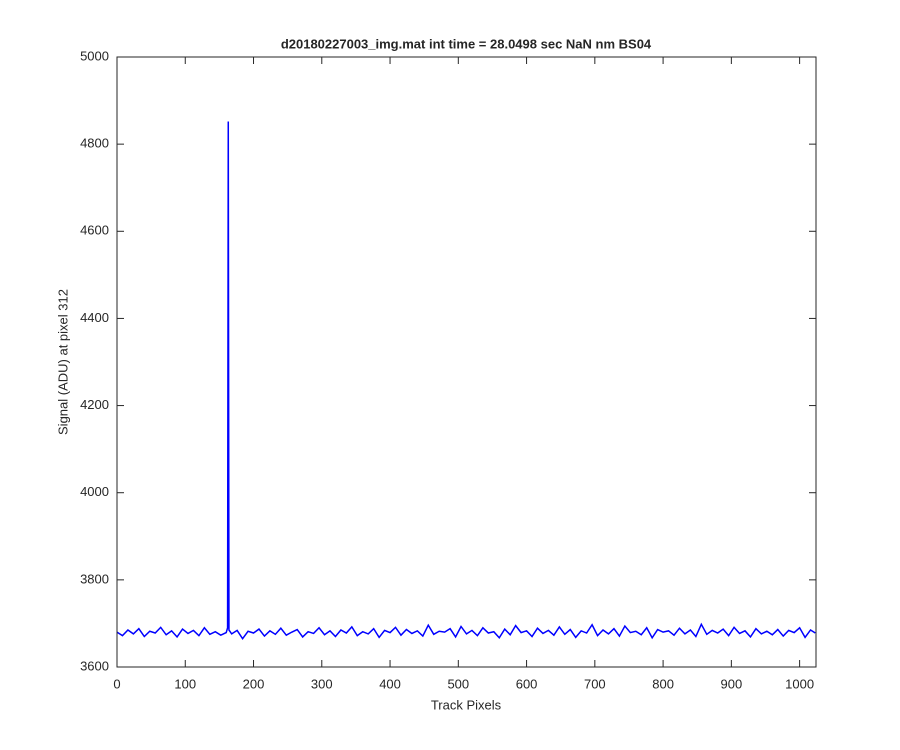 This screenshot has height=750, width=900. What do you see at coordinates (94, 230) in the screenshot?
I see `y-tick-label: 4600` at bounding box center [94, 230].